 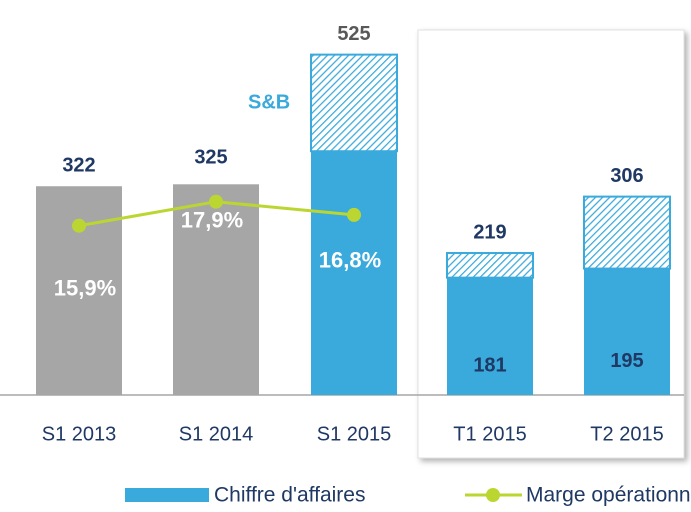 What do you see at coordinates (79, 434) in the screenshot?
I see `x-tick-label: S1 2013` at bounding box center [79, 434].